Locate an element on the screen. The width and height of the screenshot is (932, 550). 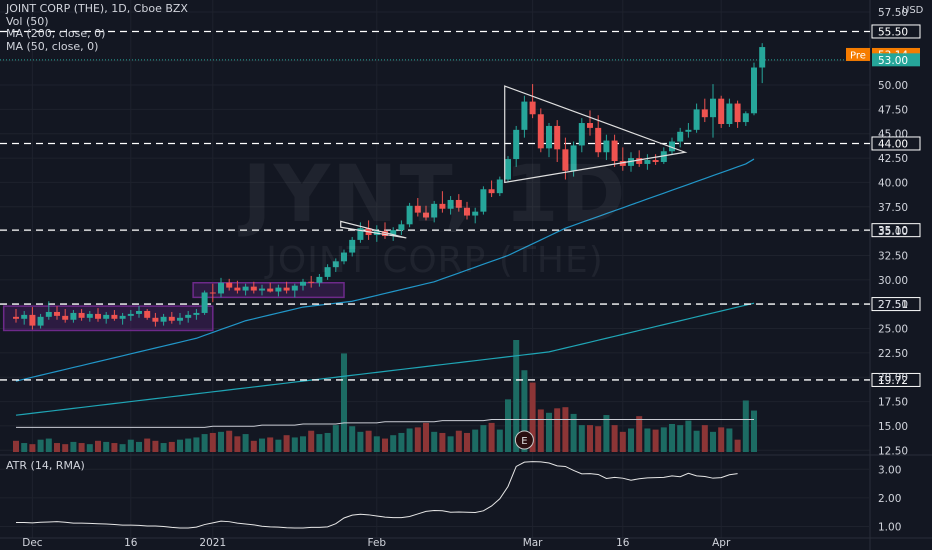
last-price-label: 53.00 is located at coordinates (893, 61).